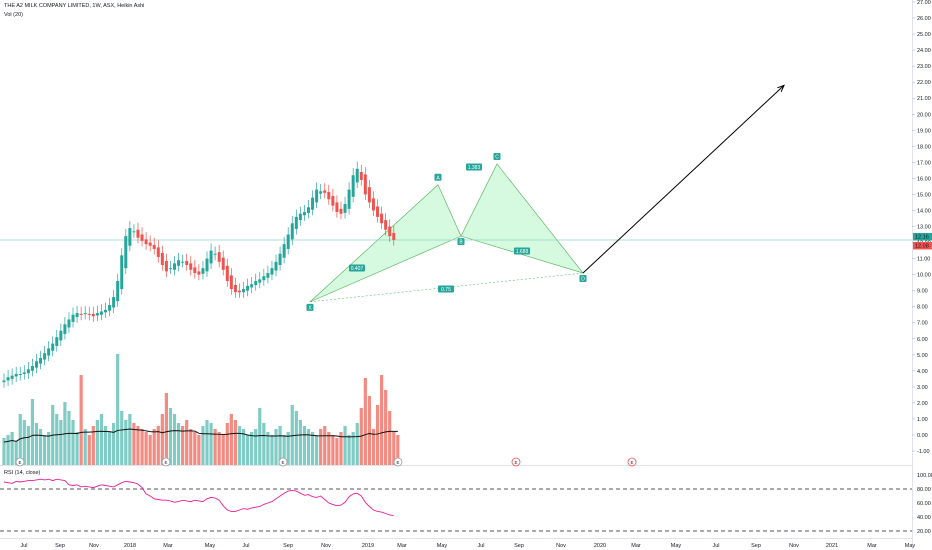 The image size is (932, 550). Describe the element at coordinates (923, 452) in the screenshot. I see `price-tick-label: -1.00` at that location.